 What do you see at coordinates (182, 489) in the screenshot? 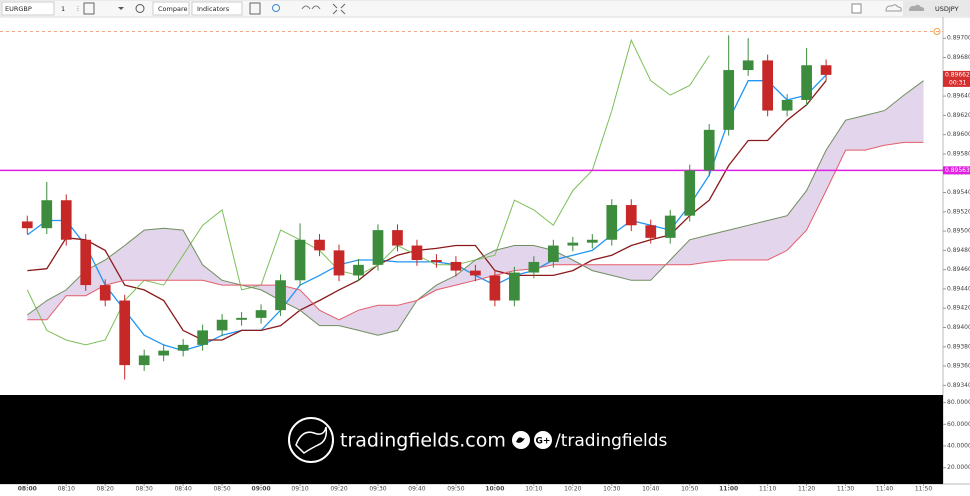
I see `x-tick-label: 08:40` at bounding box center [182, 489].